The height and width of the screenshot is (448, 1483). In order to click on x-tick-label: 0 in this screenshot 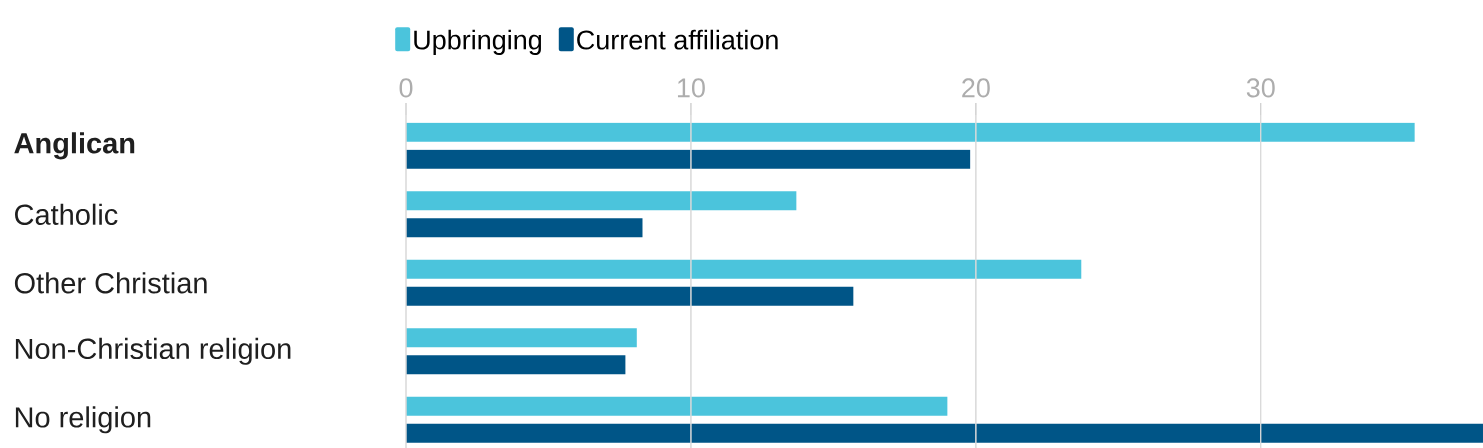, I will do `click(406, 88)`.